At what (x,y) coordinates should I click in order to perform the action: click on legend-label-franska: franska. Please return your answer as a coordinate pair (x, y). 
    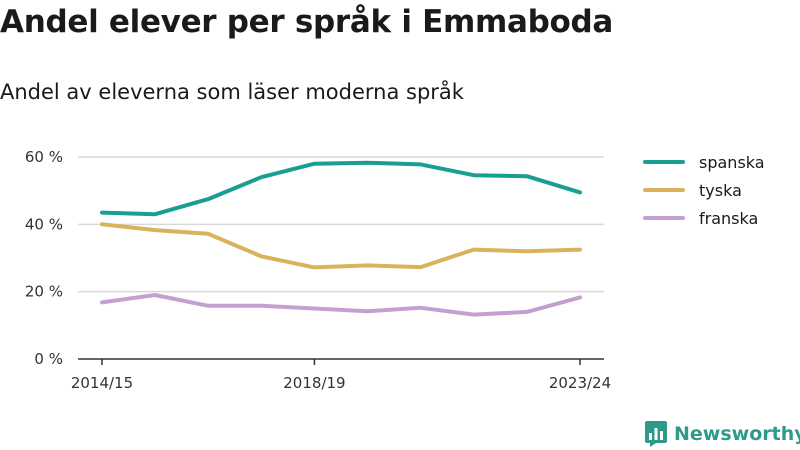
    Looking at the image, I should click on (729, 218).